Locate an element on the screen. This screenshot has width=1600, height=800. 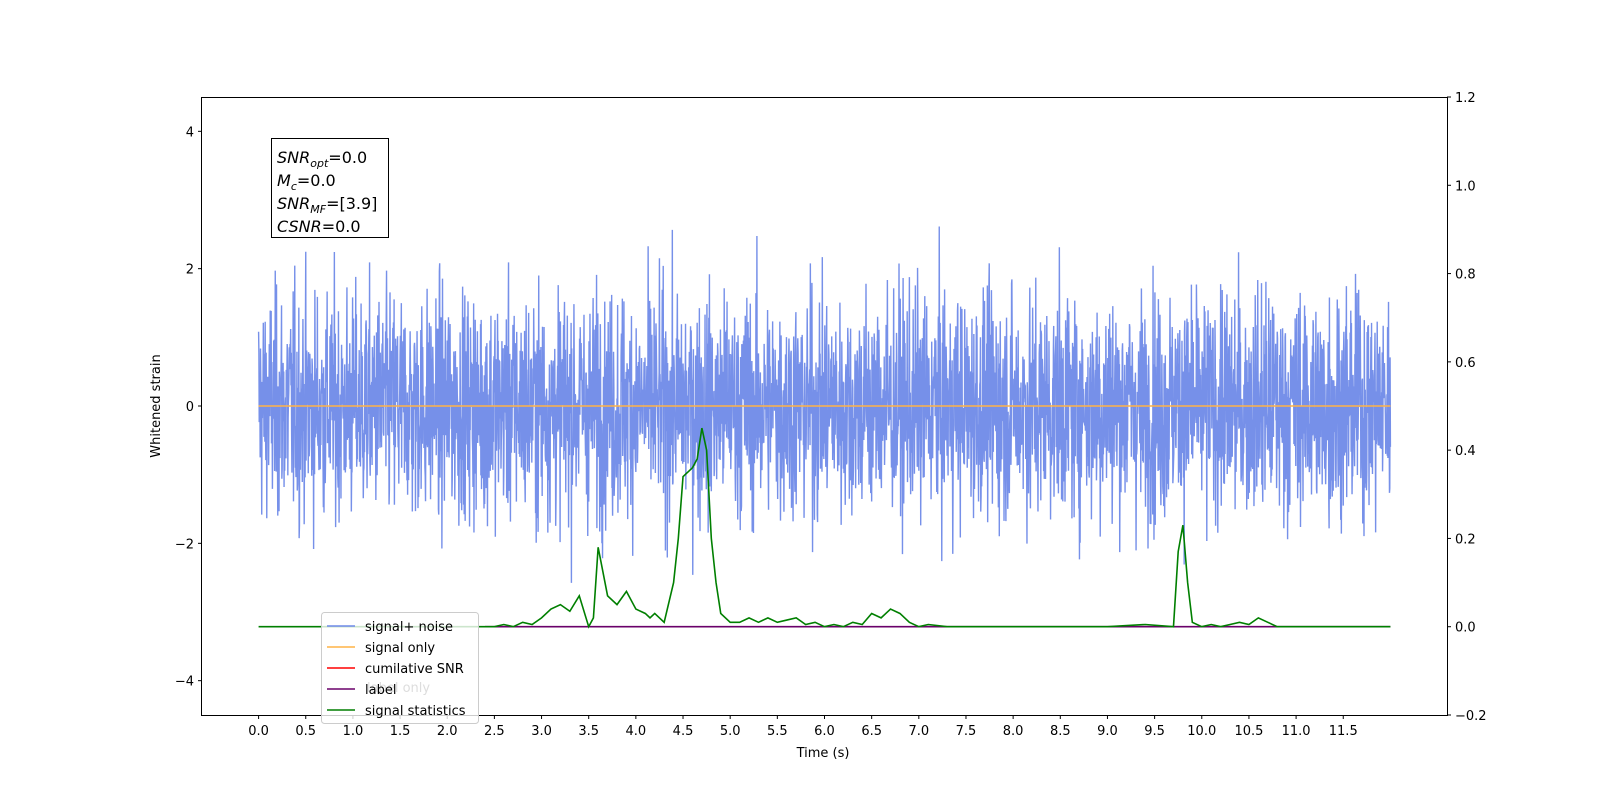
y-axis-left: −4 −2 0 2 4 is located at coordinates (188, 407).